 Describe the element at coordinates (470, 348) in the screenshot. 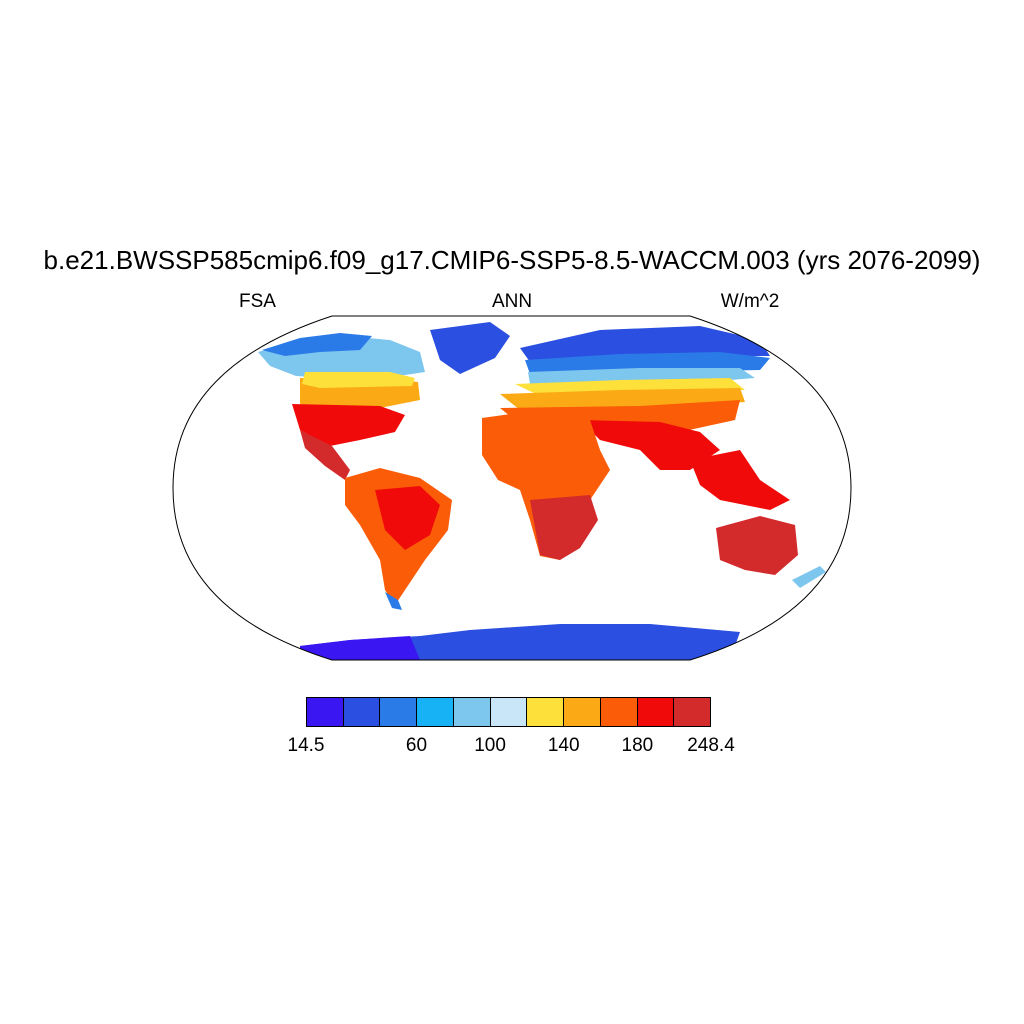

I see `greenland` at that location.